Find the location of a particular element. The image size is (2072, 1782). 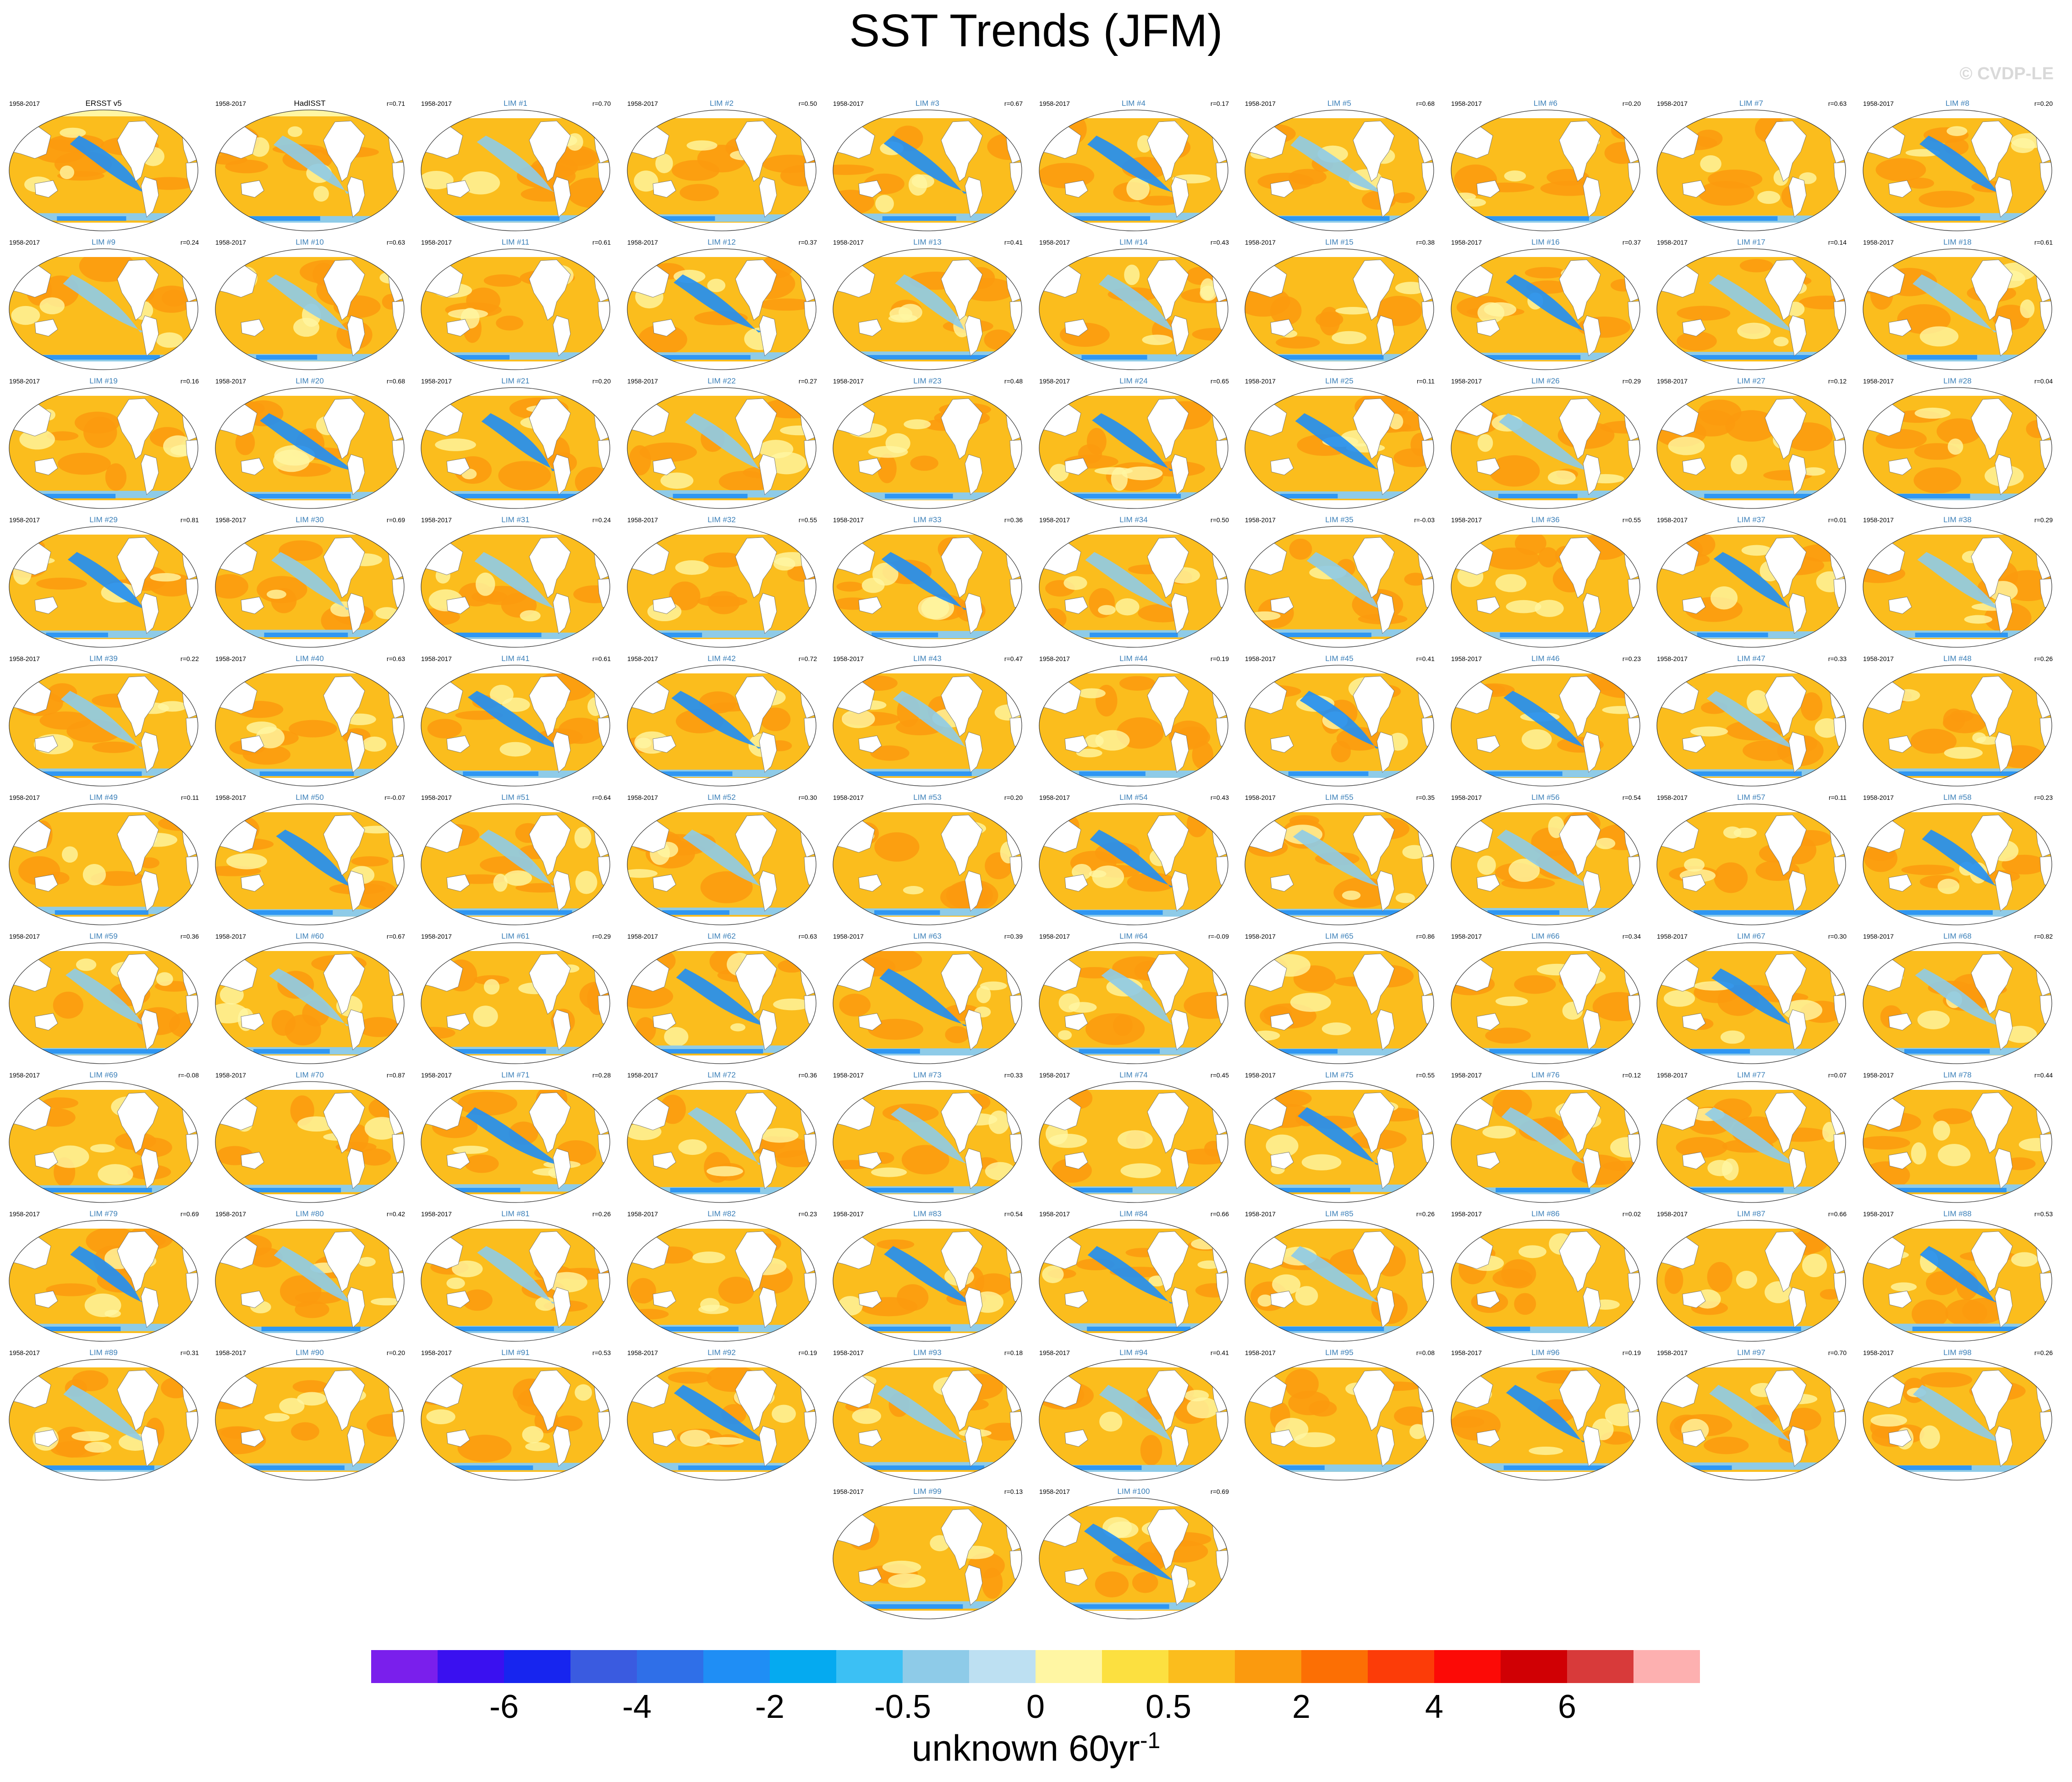

panel-title: LIM #92 is located at coordinates (721, 1353).